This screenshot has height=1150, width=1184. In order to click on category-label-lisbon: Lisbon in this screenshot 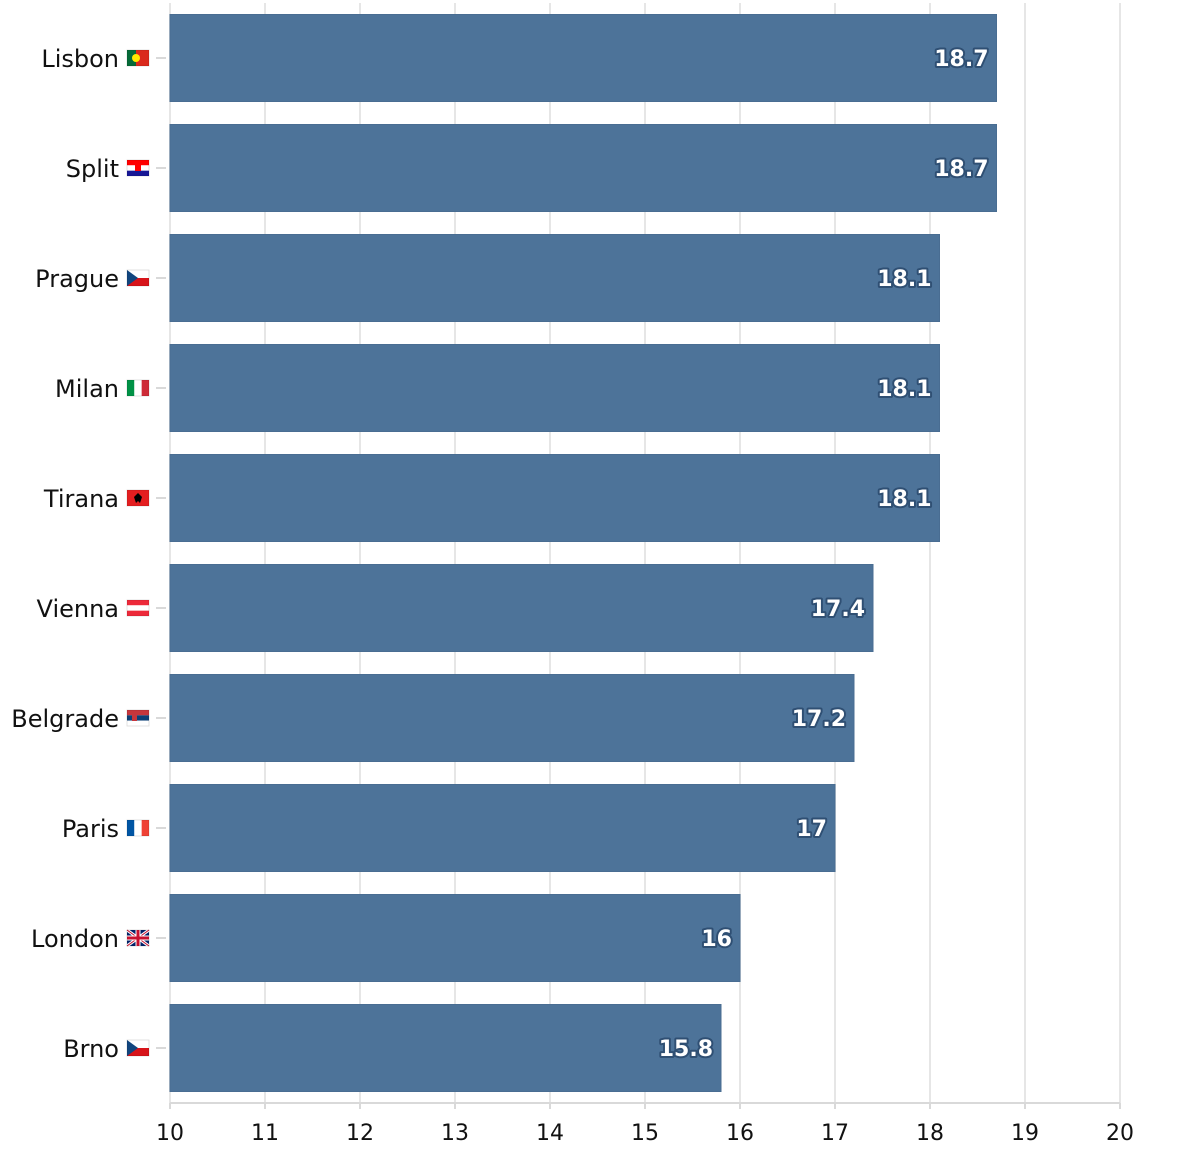, I will do `click(80, 59)`.